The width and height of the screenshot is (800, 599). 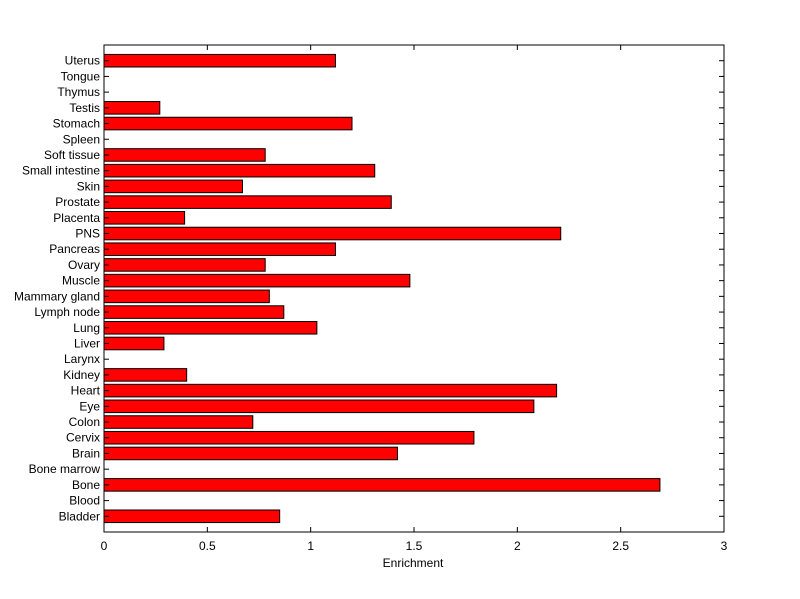 What do you see at coordinates (104, 546) in the screenshot?
I see `x-tick-label: 0` at bounding box center [104, 546].